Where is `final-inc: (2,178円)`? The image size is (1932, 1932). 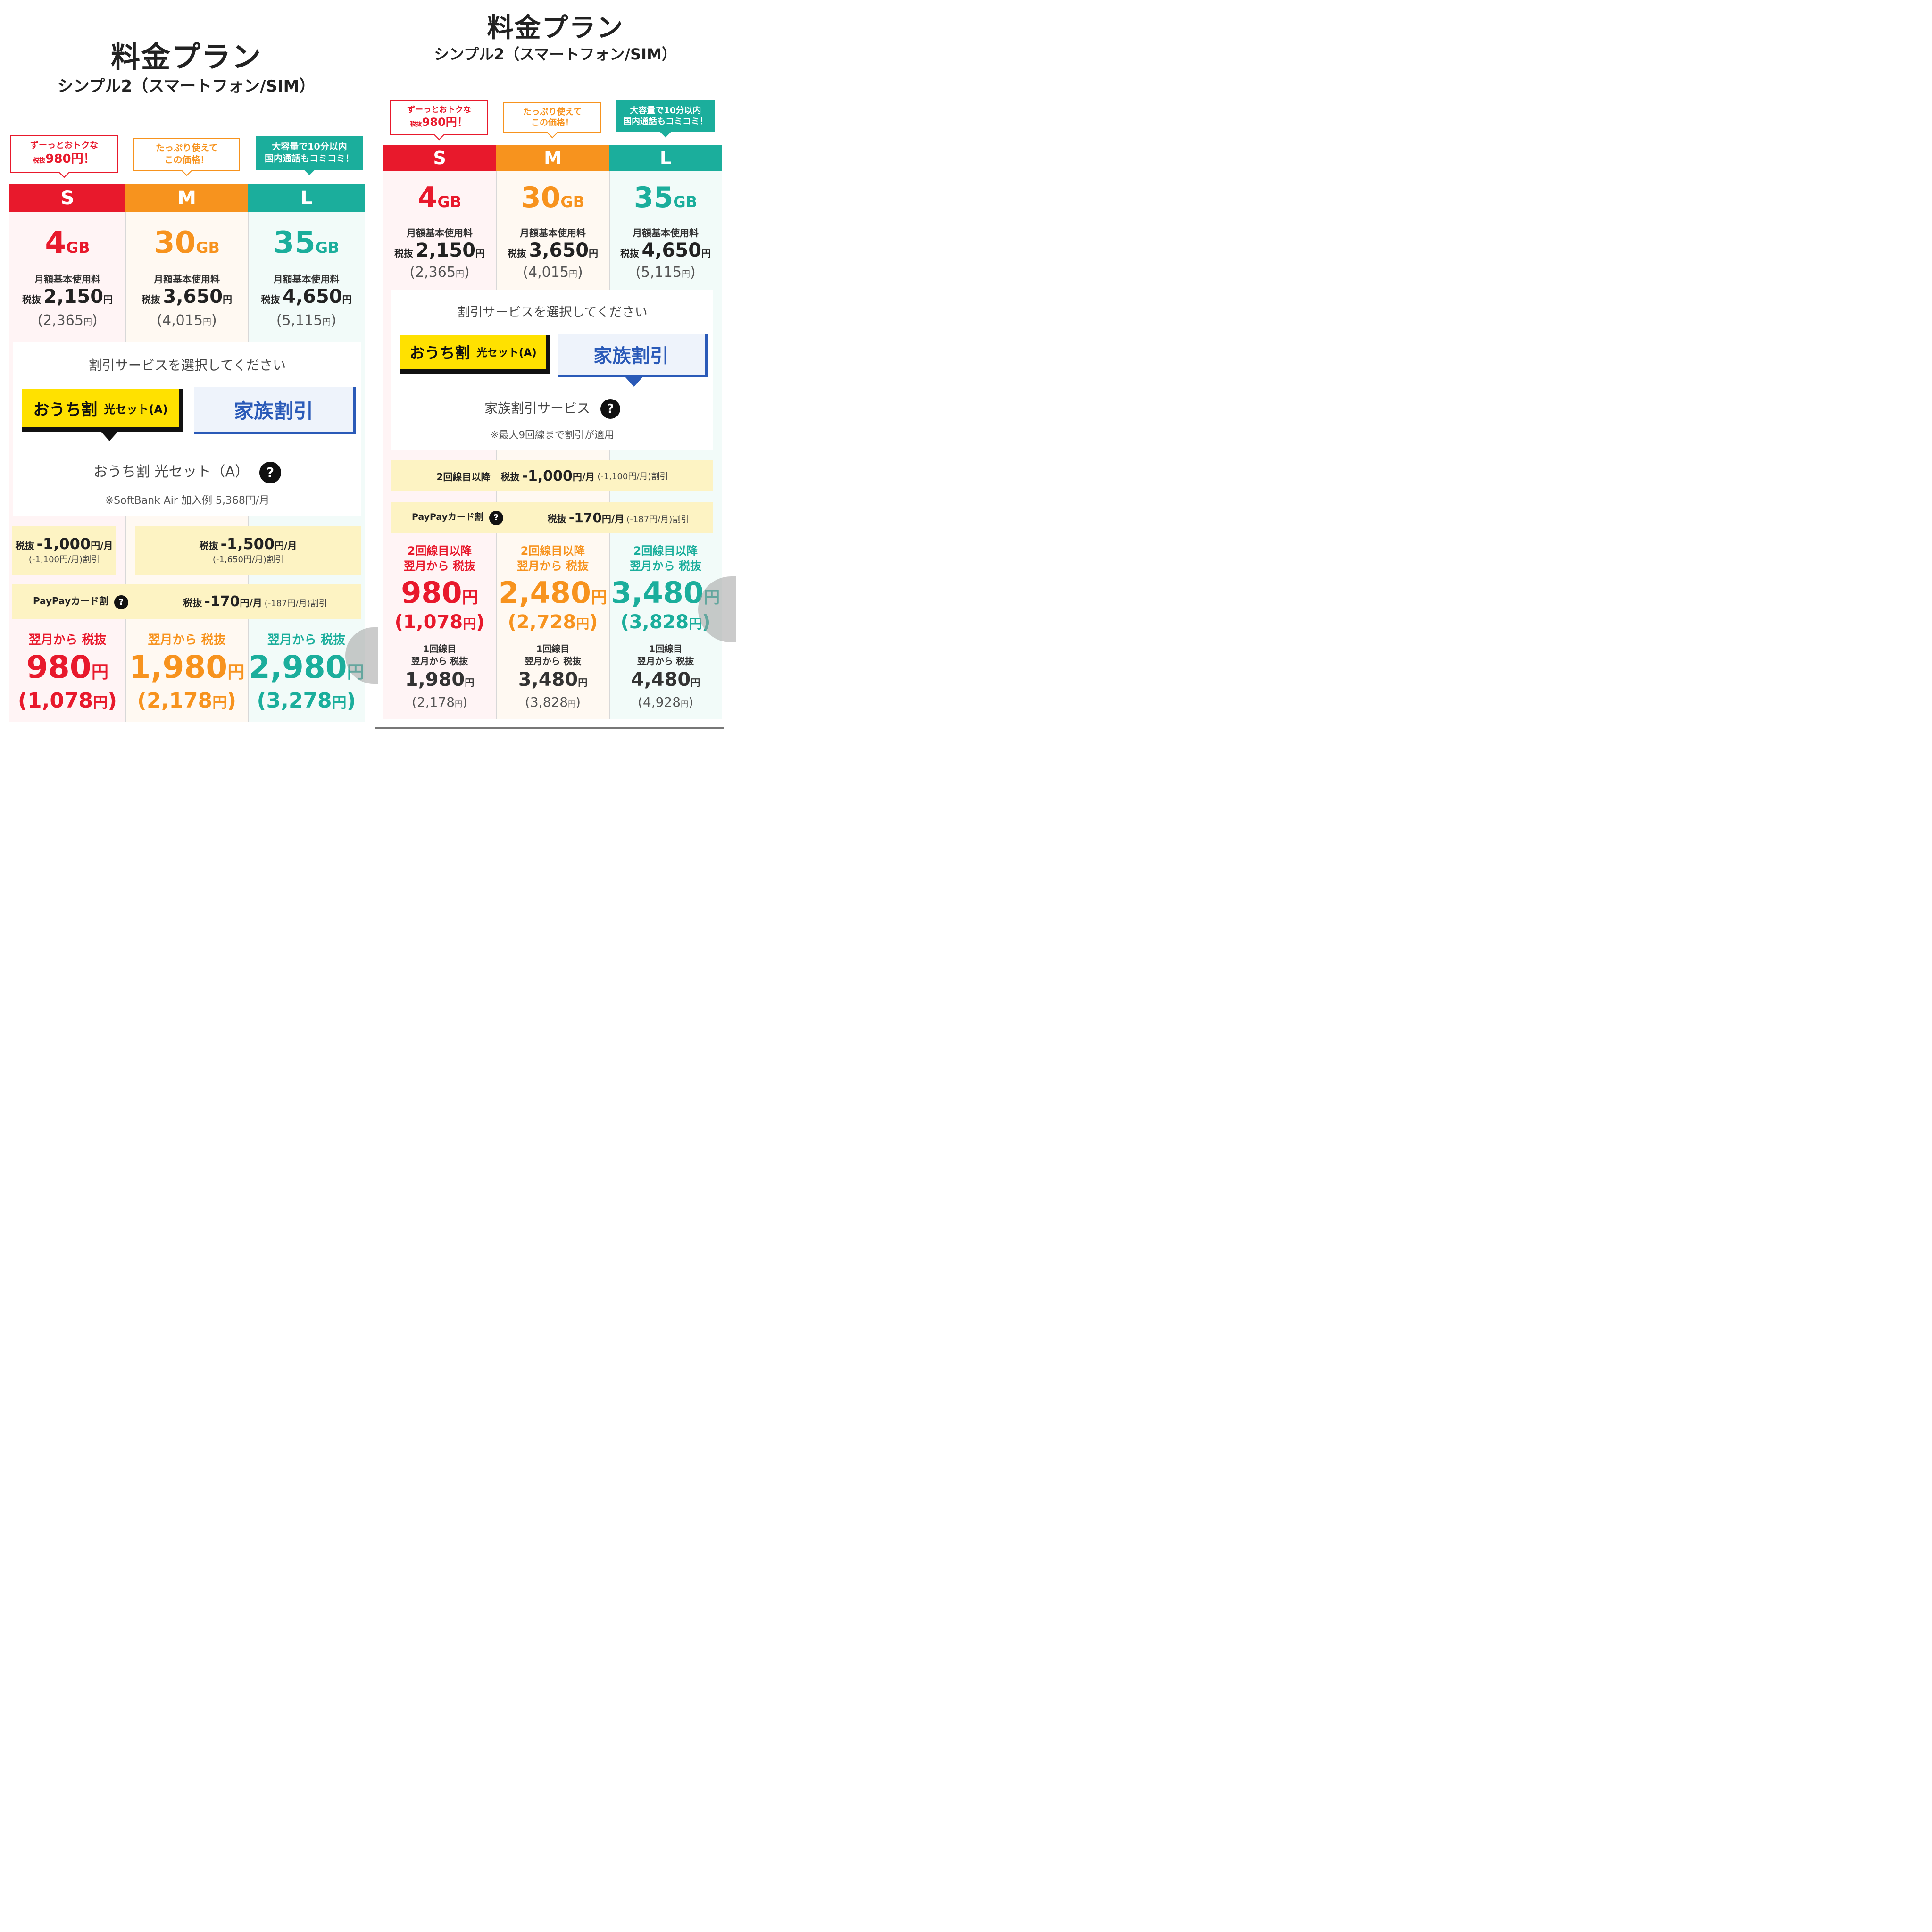 final-inc: (2,178円) is located at coordinates (187, 701).